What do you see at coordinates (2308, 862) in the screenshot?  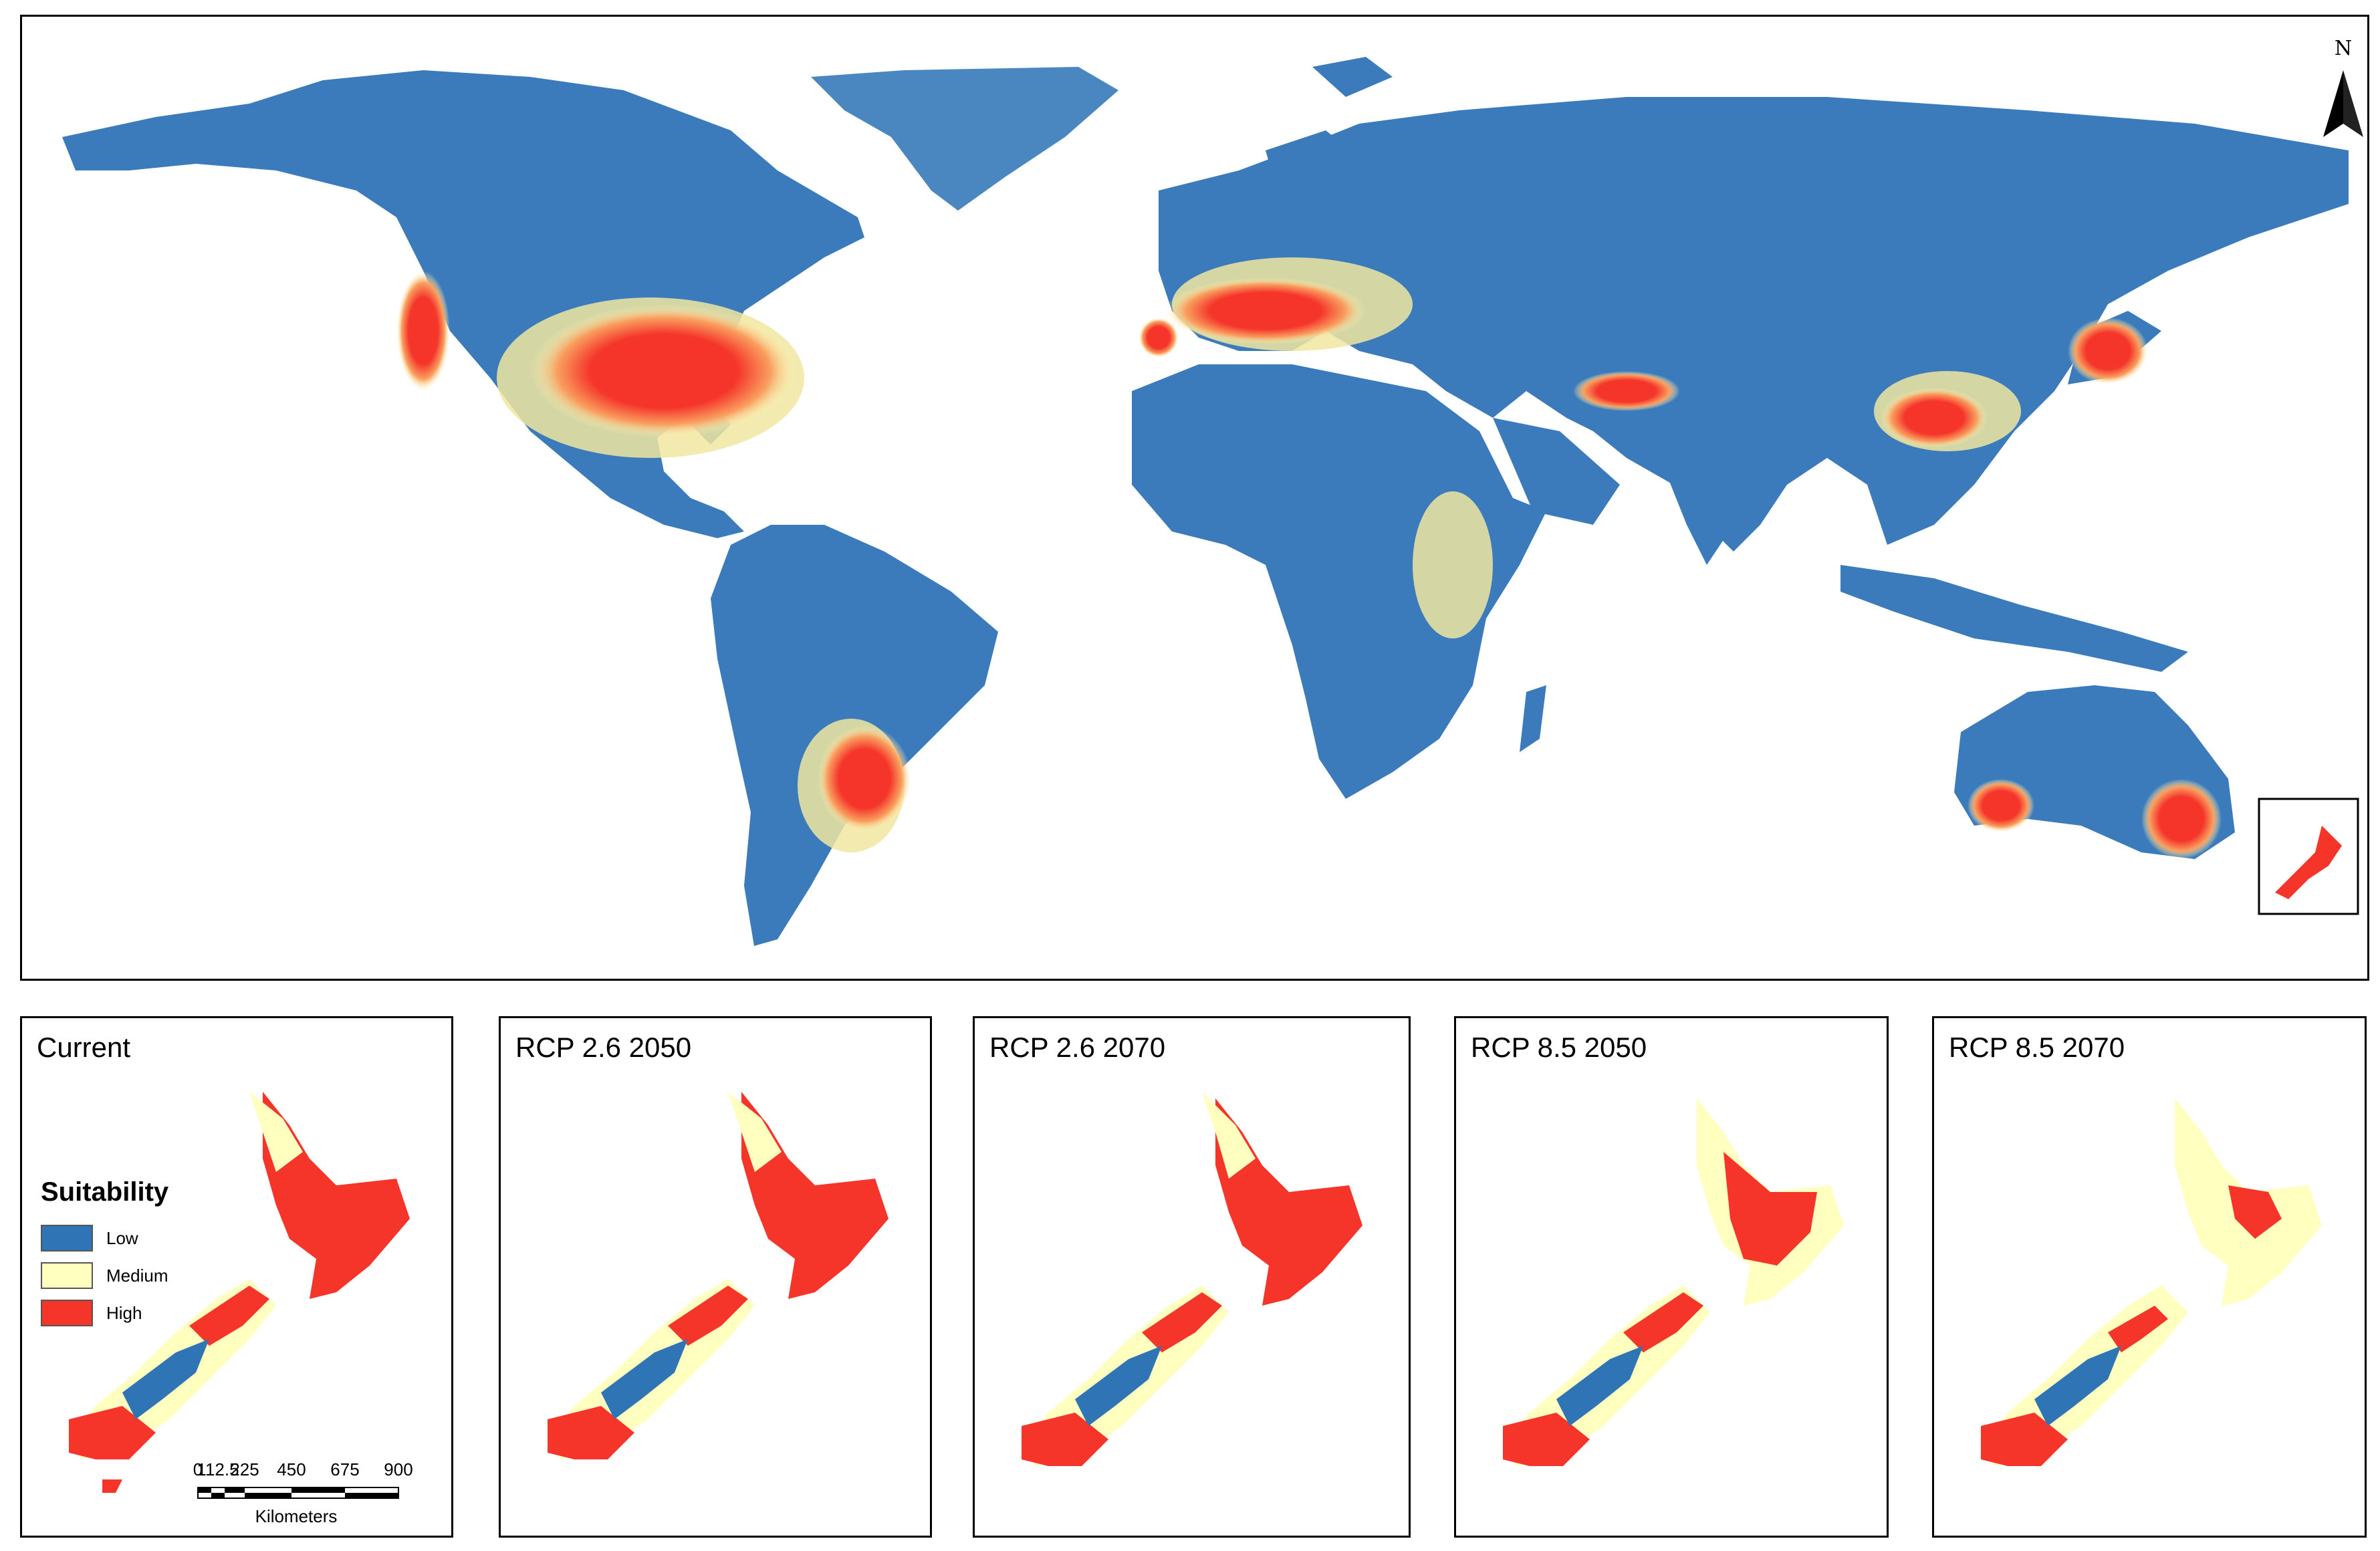 I see `new-zealand-inset-land` at bounding box center [2308, 862].